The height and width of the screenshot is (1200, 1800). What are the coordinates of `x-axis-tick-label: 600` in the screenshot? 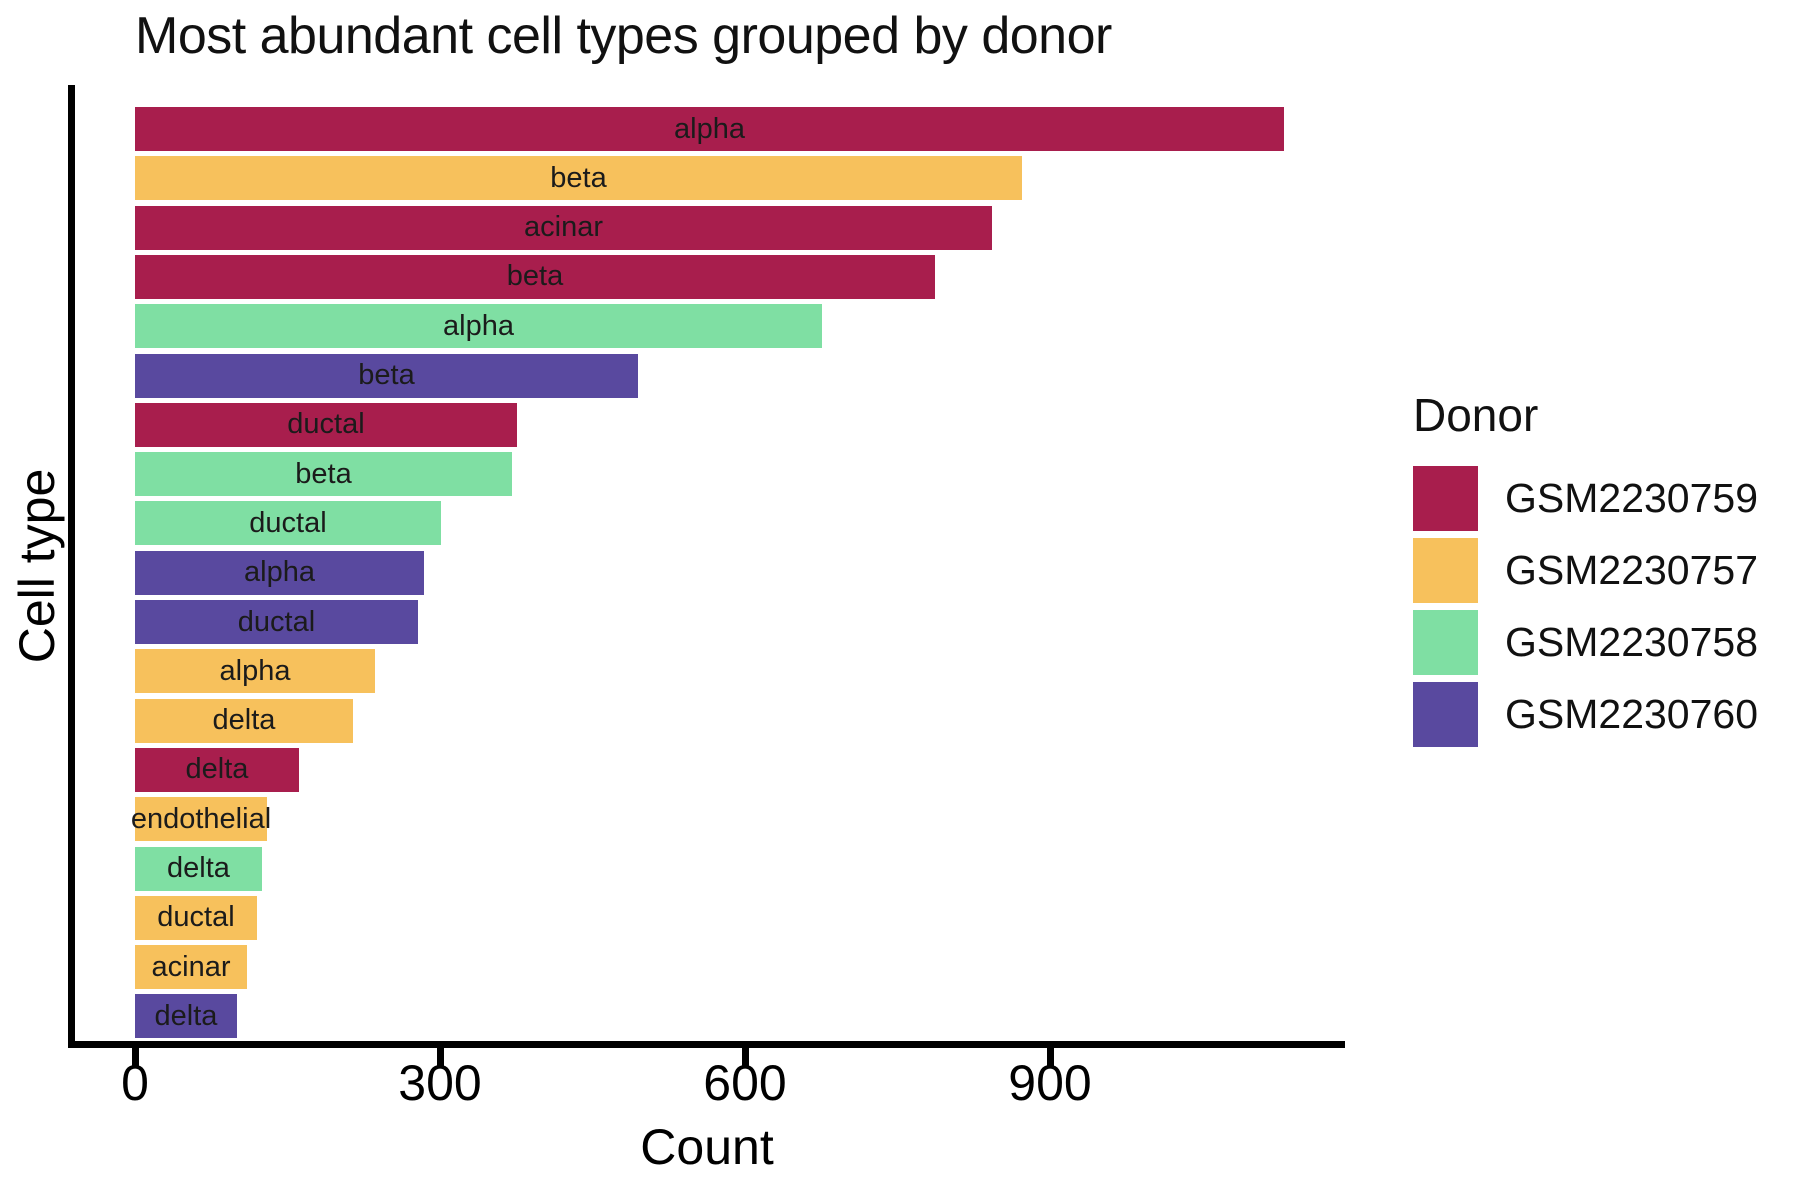 It's located at (745, 1083).